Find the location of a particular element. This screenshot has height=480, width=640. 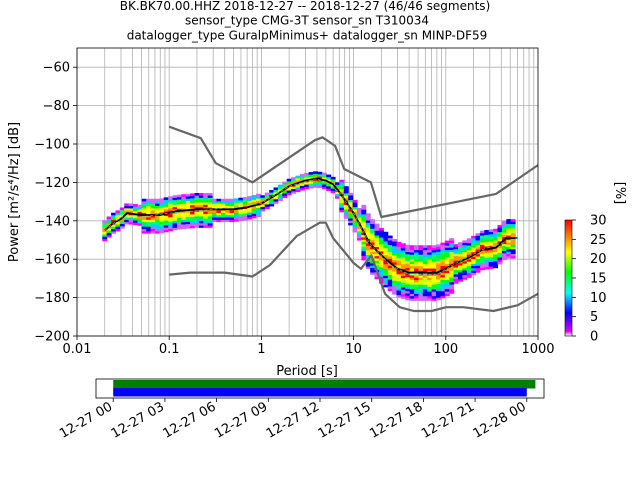

timeline-tick-label: 12-28 00 is located at coordinates (500, 420).